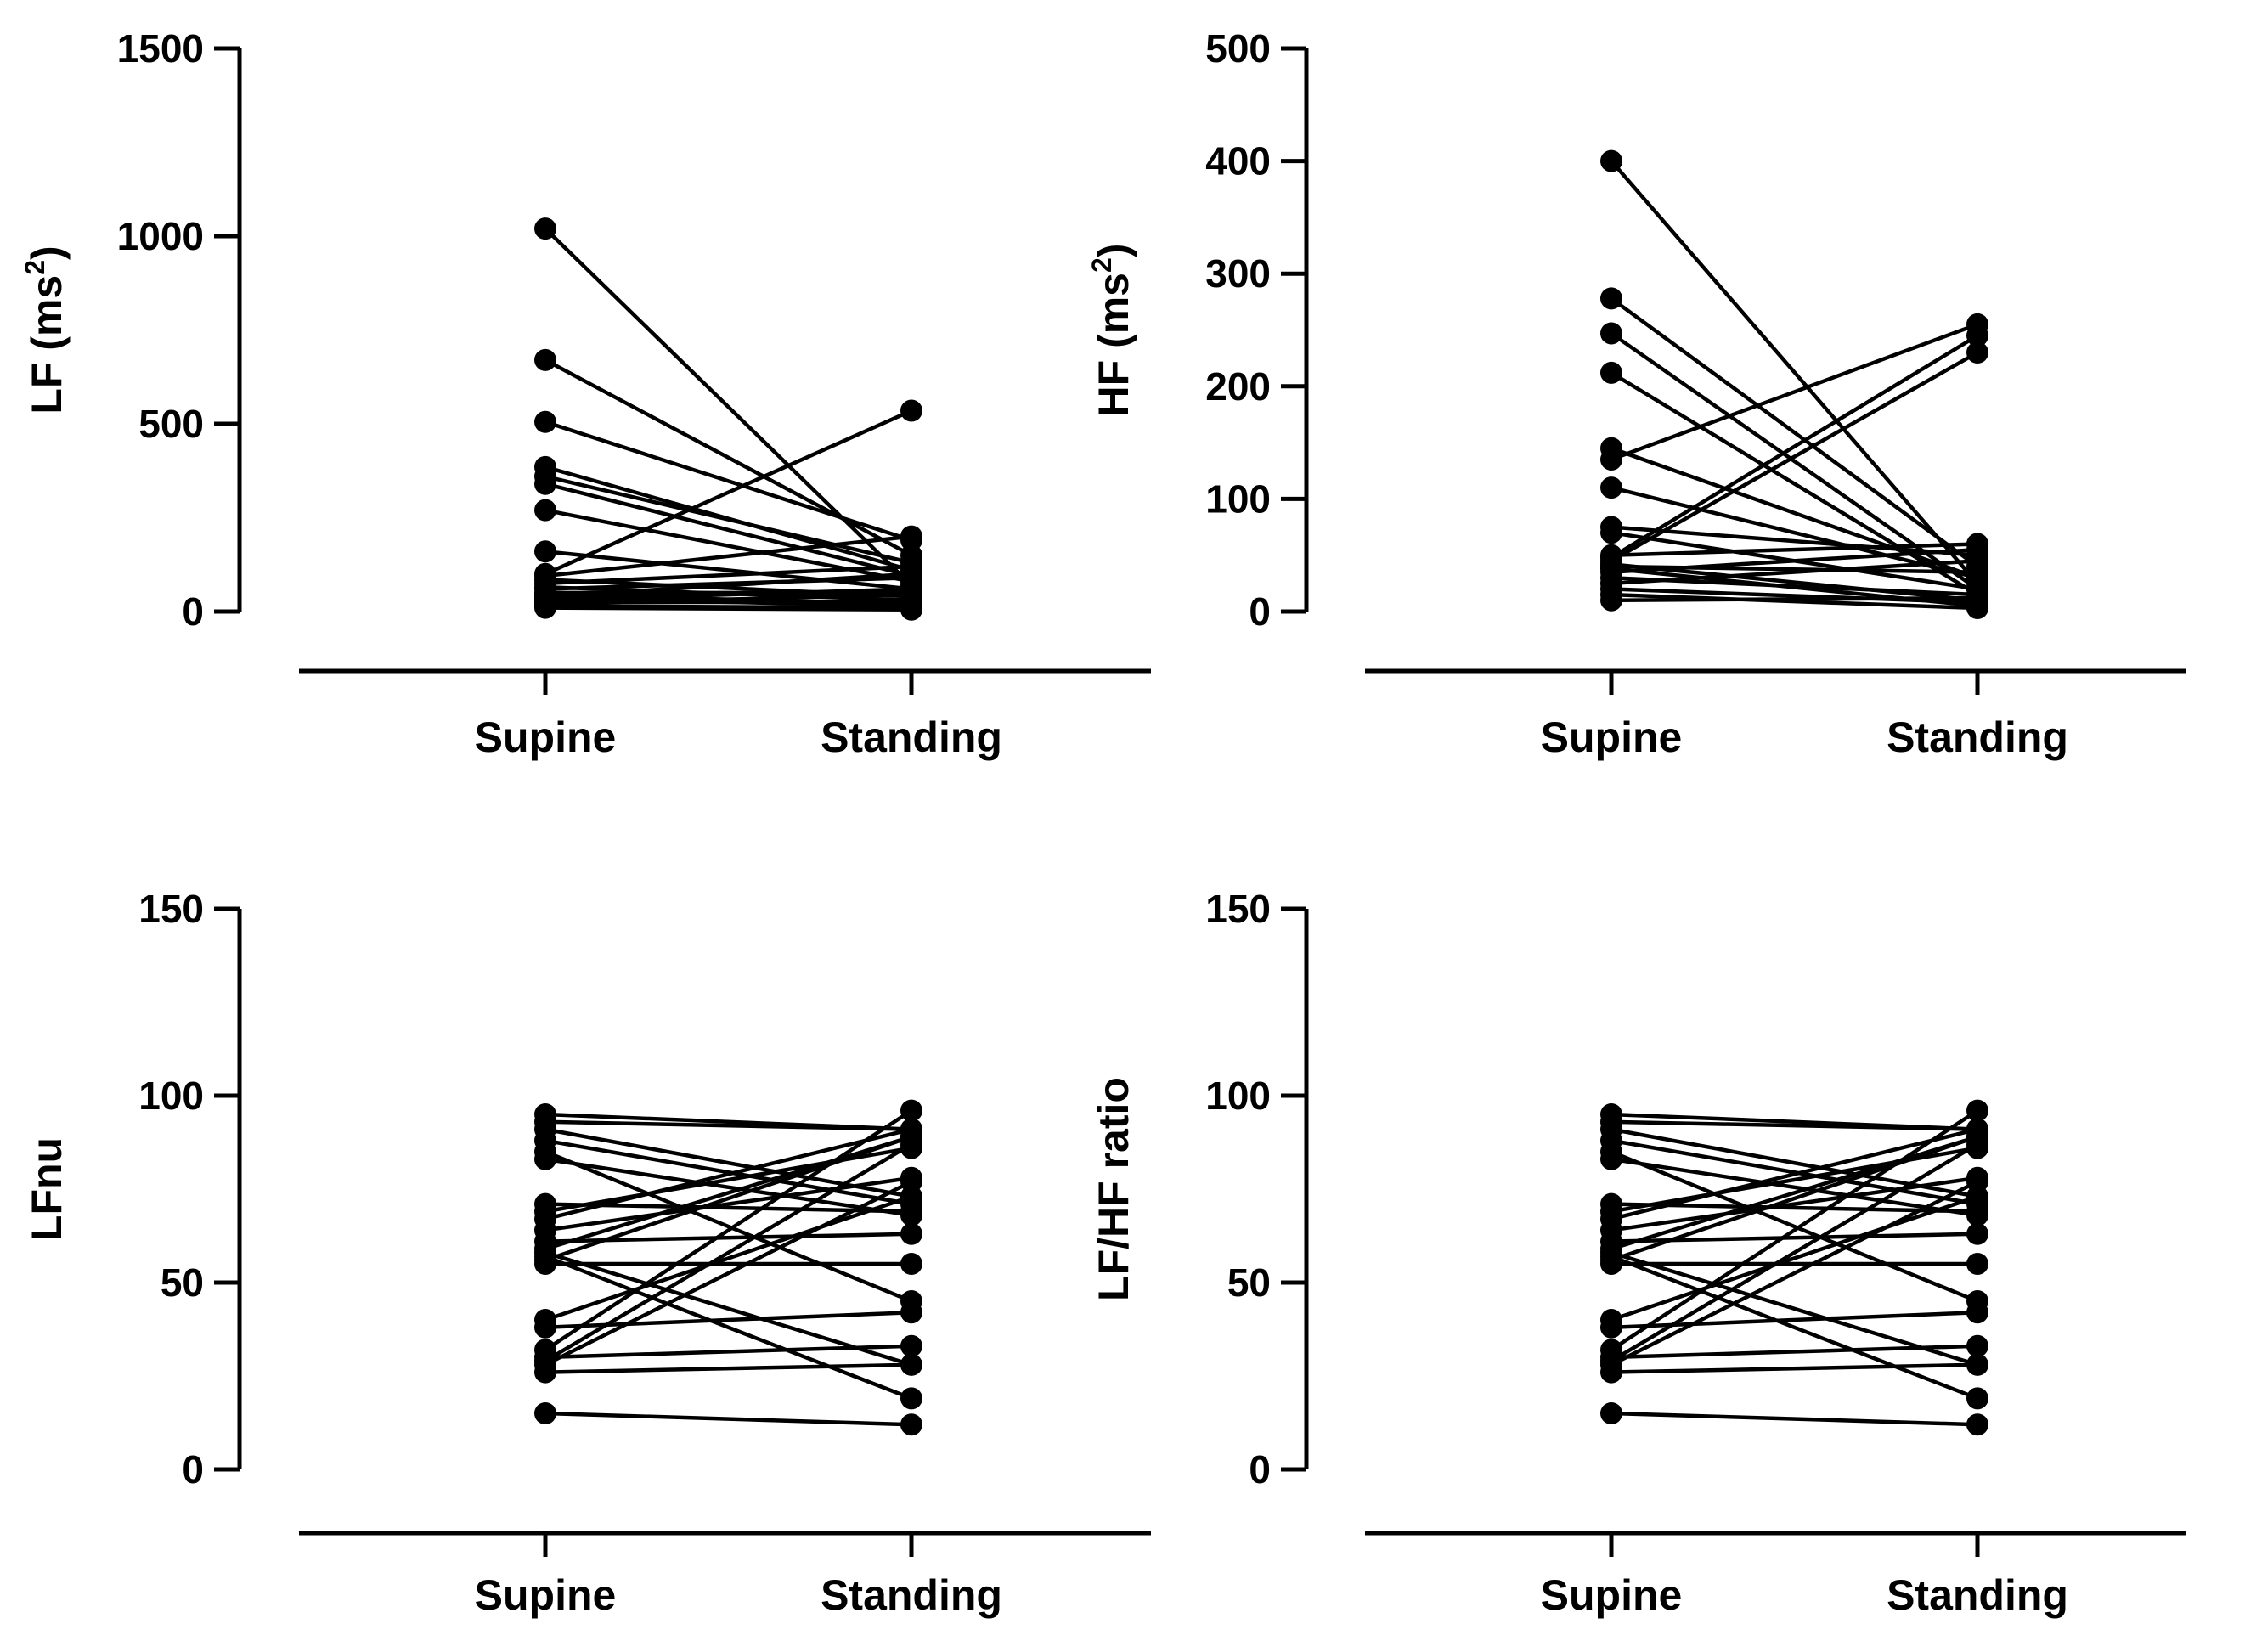 Image resolution: width=2245 pixels, height=1652 pixels. I want to click on y-axis-title-main: HF (ms, so click(1113, 344).